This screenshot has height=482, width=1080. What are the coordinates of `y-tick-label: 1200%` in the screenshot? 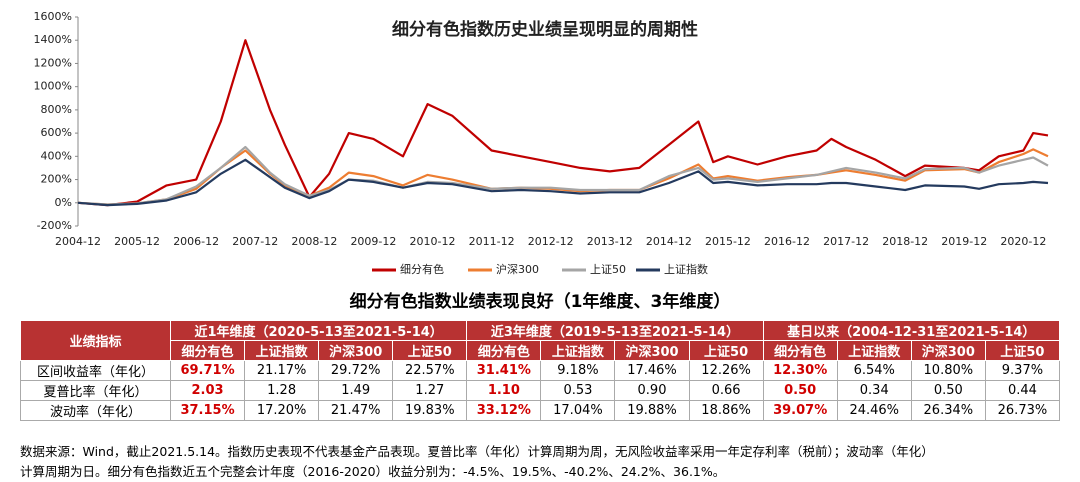 It's located at (53, 62).